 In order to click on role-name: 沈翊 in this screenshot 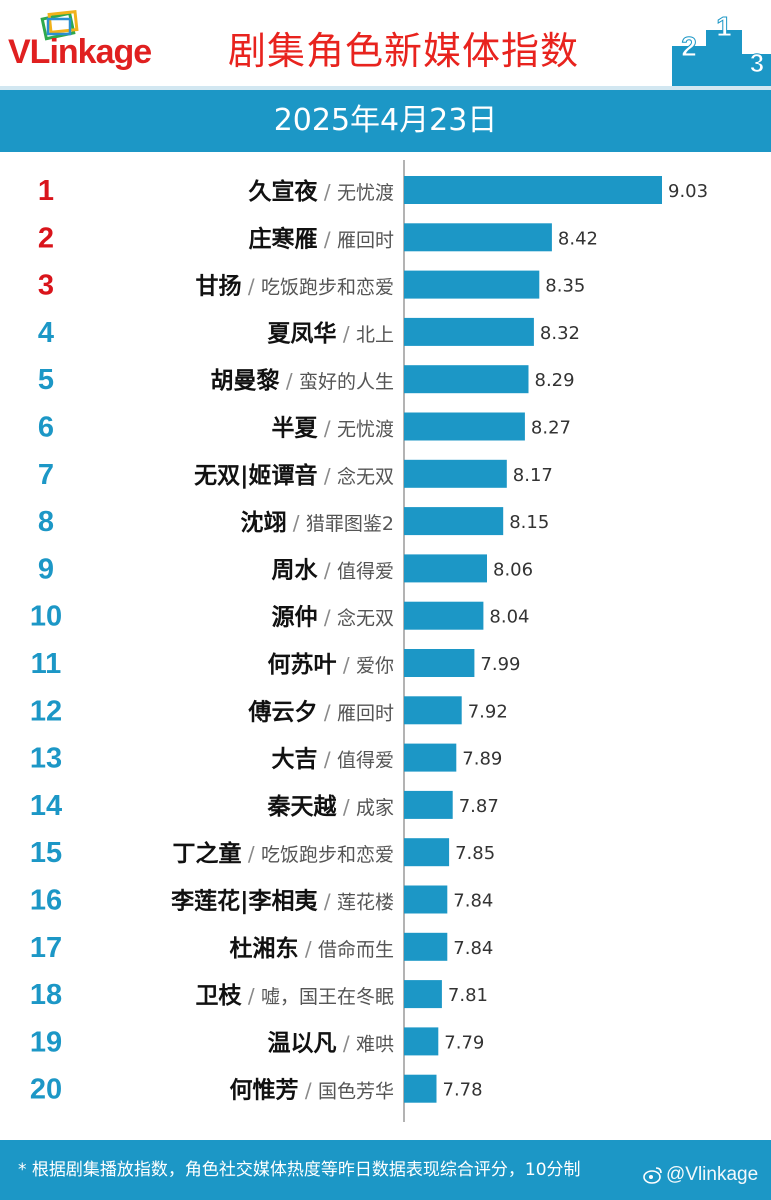, I will do `click(263, 523)`.